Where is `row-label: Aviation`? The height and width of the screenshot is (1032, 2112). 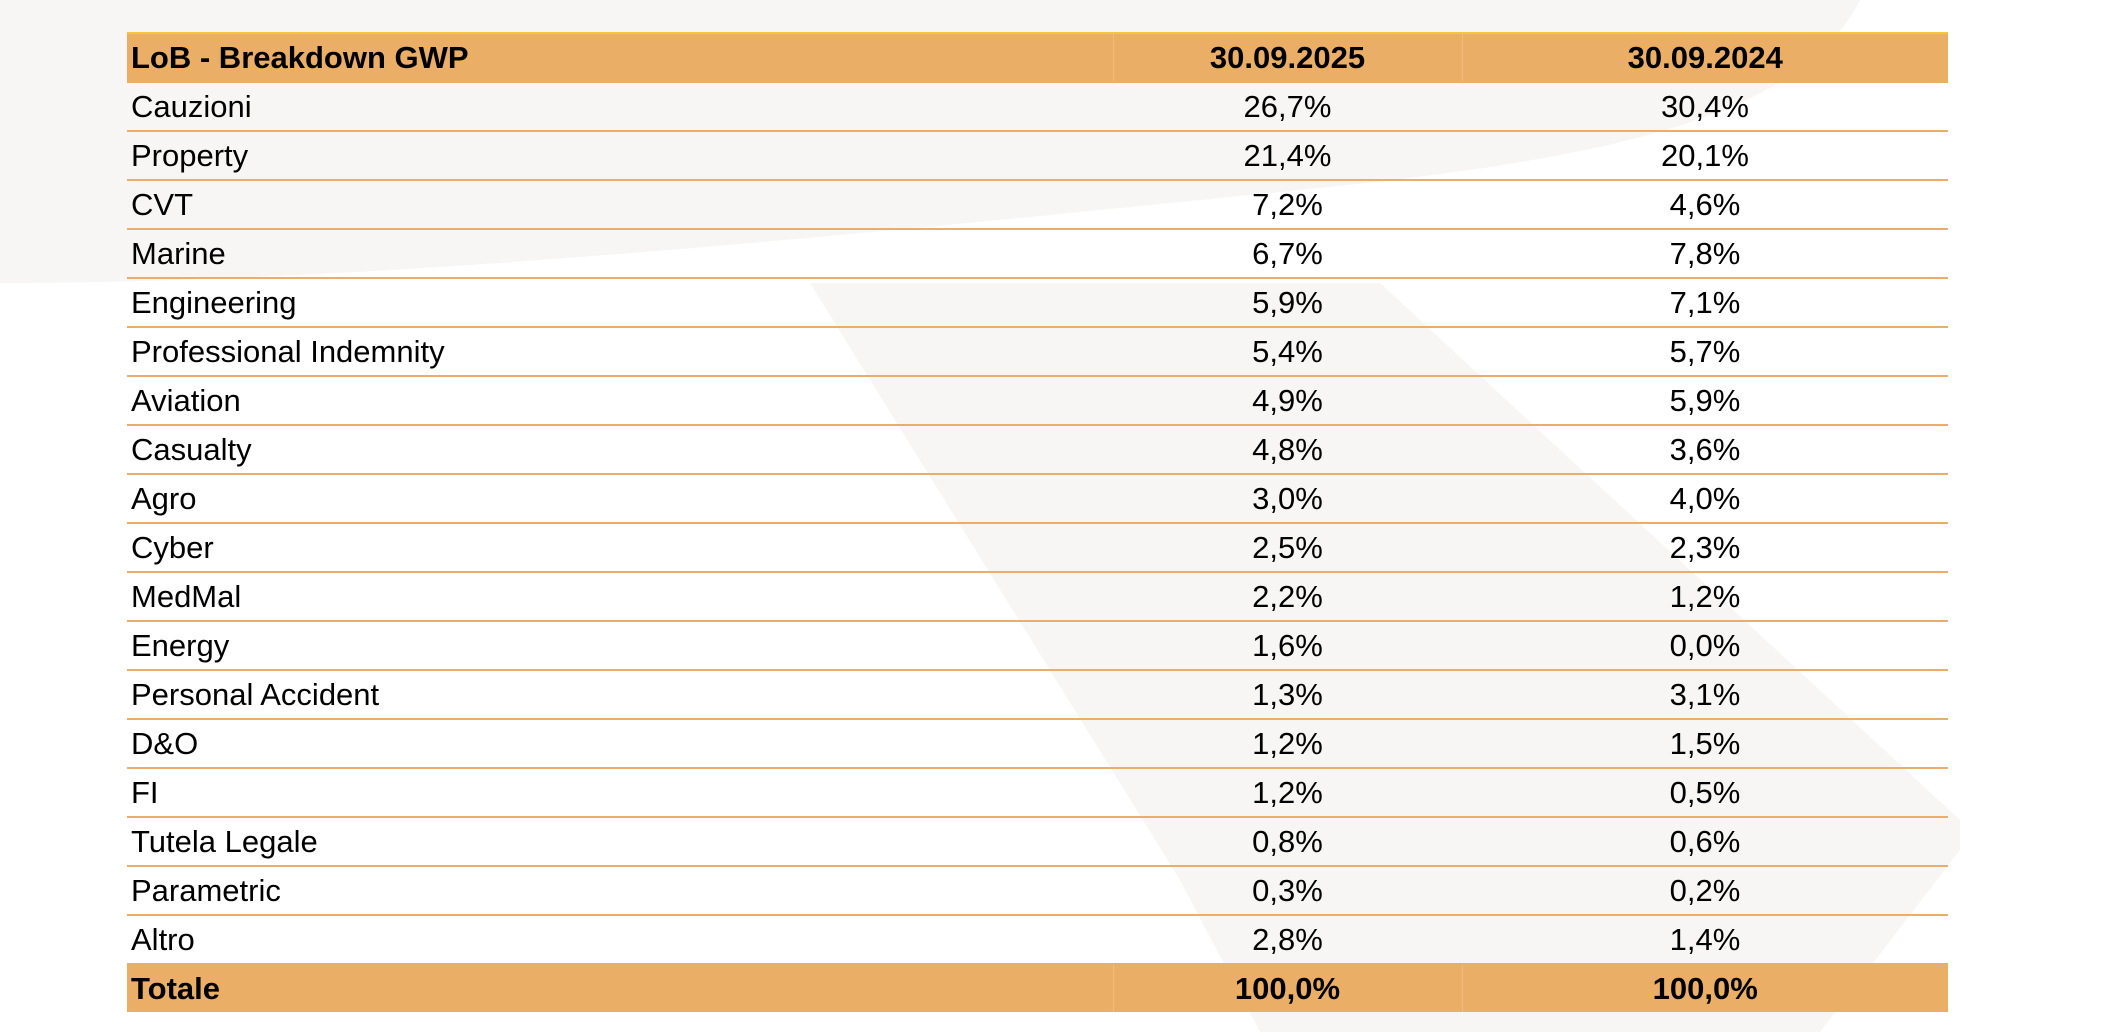
row-label: Aviation is located at coordinates (620, 401).